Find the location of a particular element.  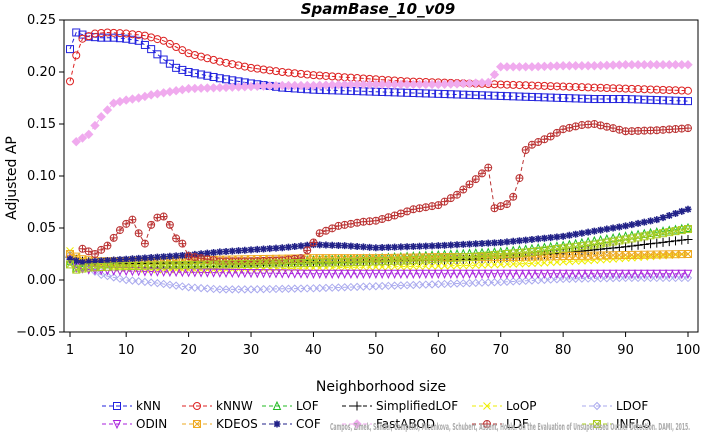

x-tick-label: 1 is located at coordinates (70, 350).